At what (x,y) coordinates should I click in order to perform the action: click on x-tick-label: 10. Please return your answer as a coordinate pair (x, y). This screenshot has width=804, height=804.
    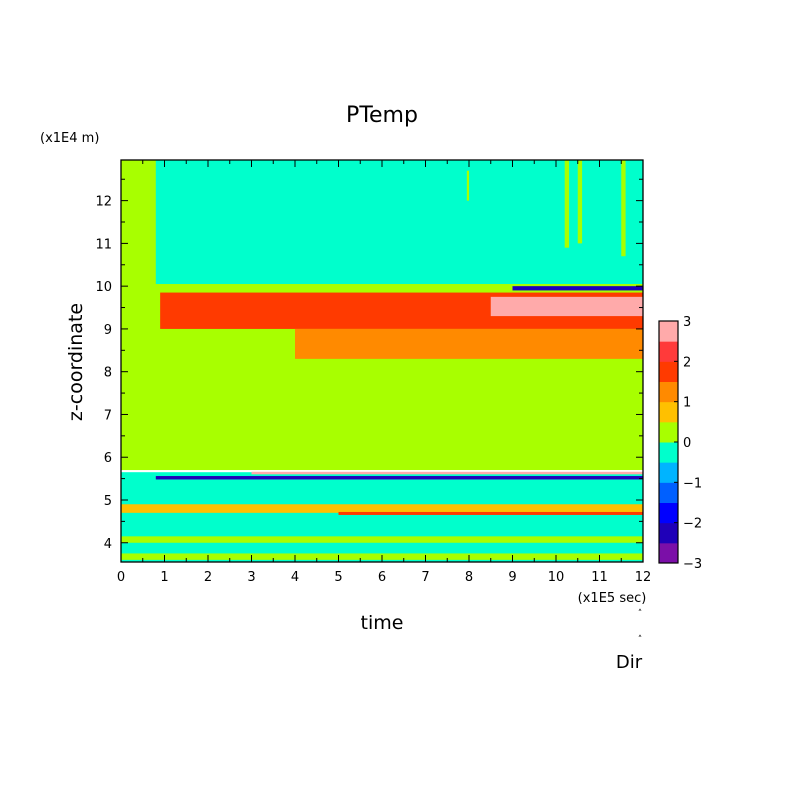
    Looking at the image, I should click on (556, 577).